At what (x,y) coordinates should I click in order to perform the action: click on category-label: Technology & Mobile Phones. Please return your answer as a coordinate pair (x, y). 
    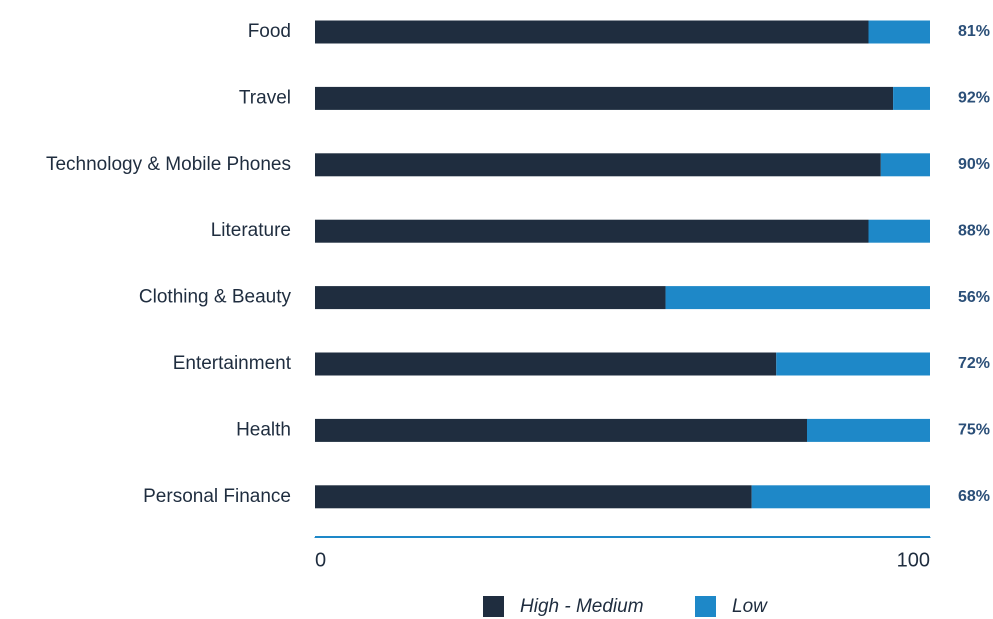
    Looking at the image, I should click on (168, 164).